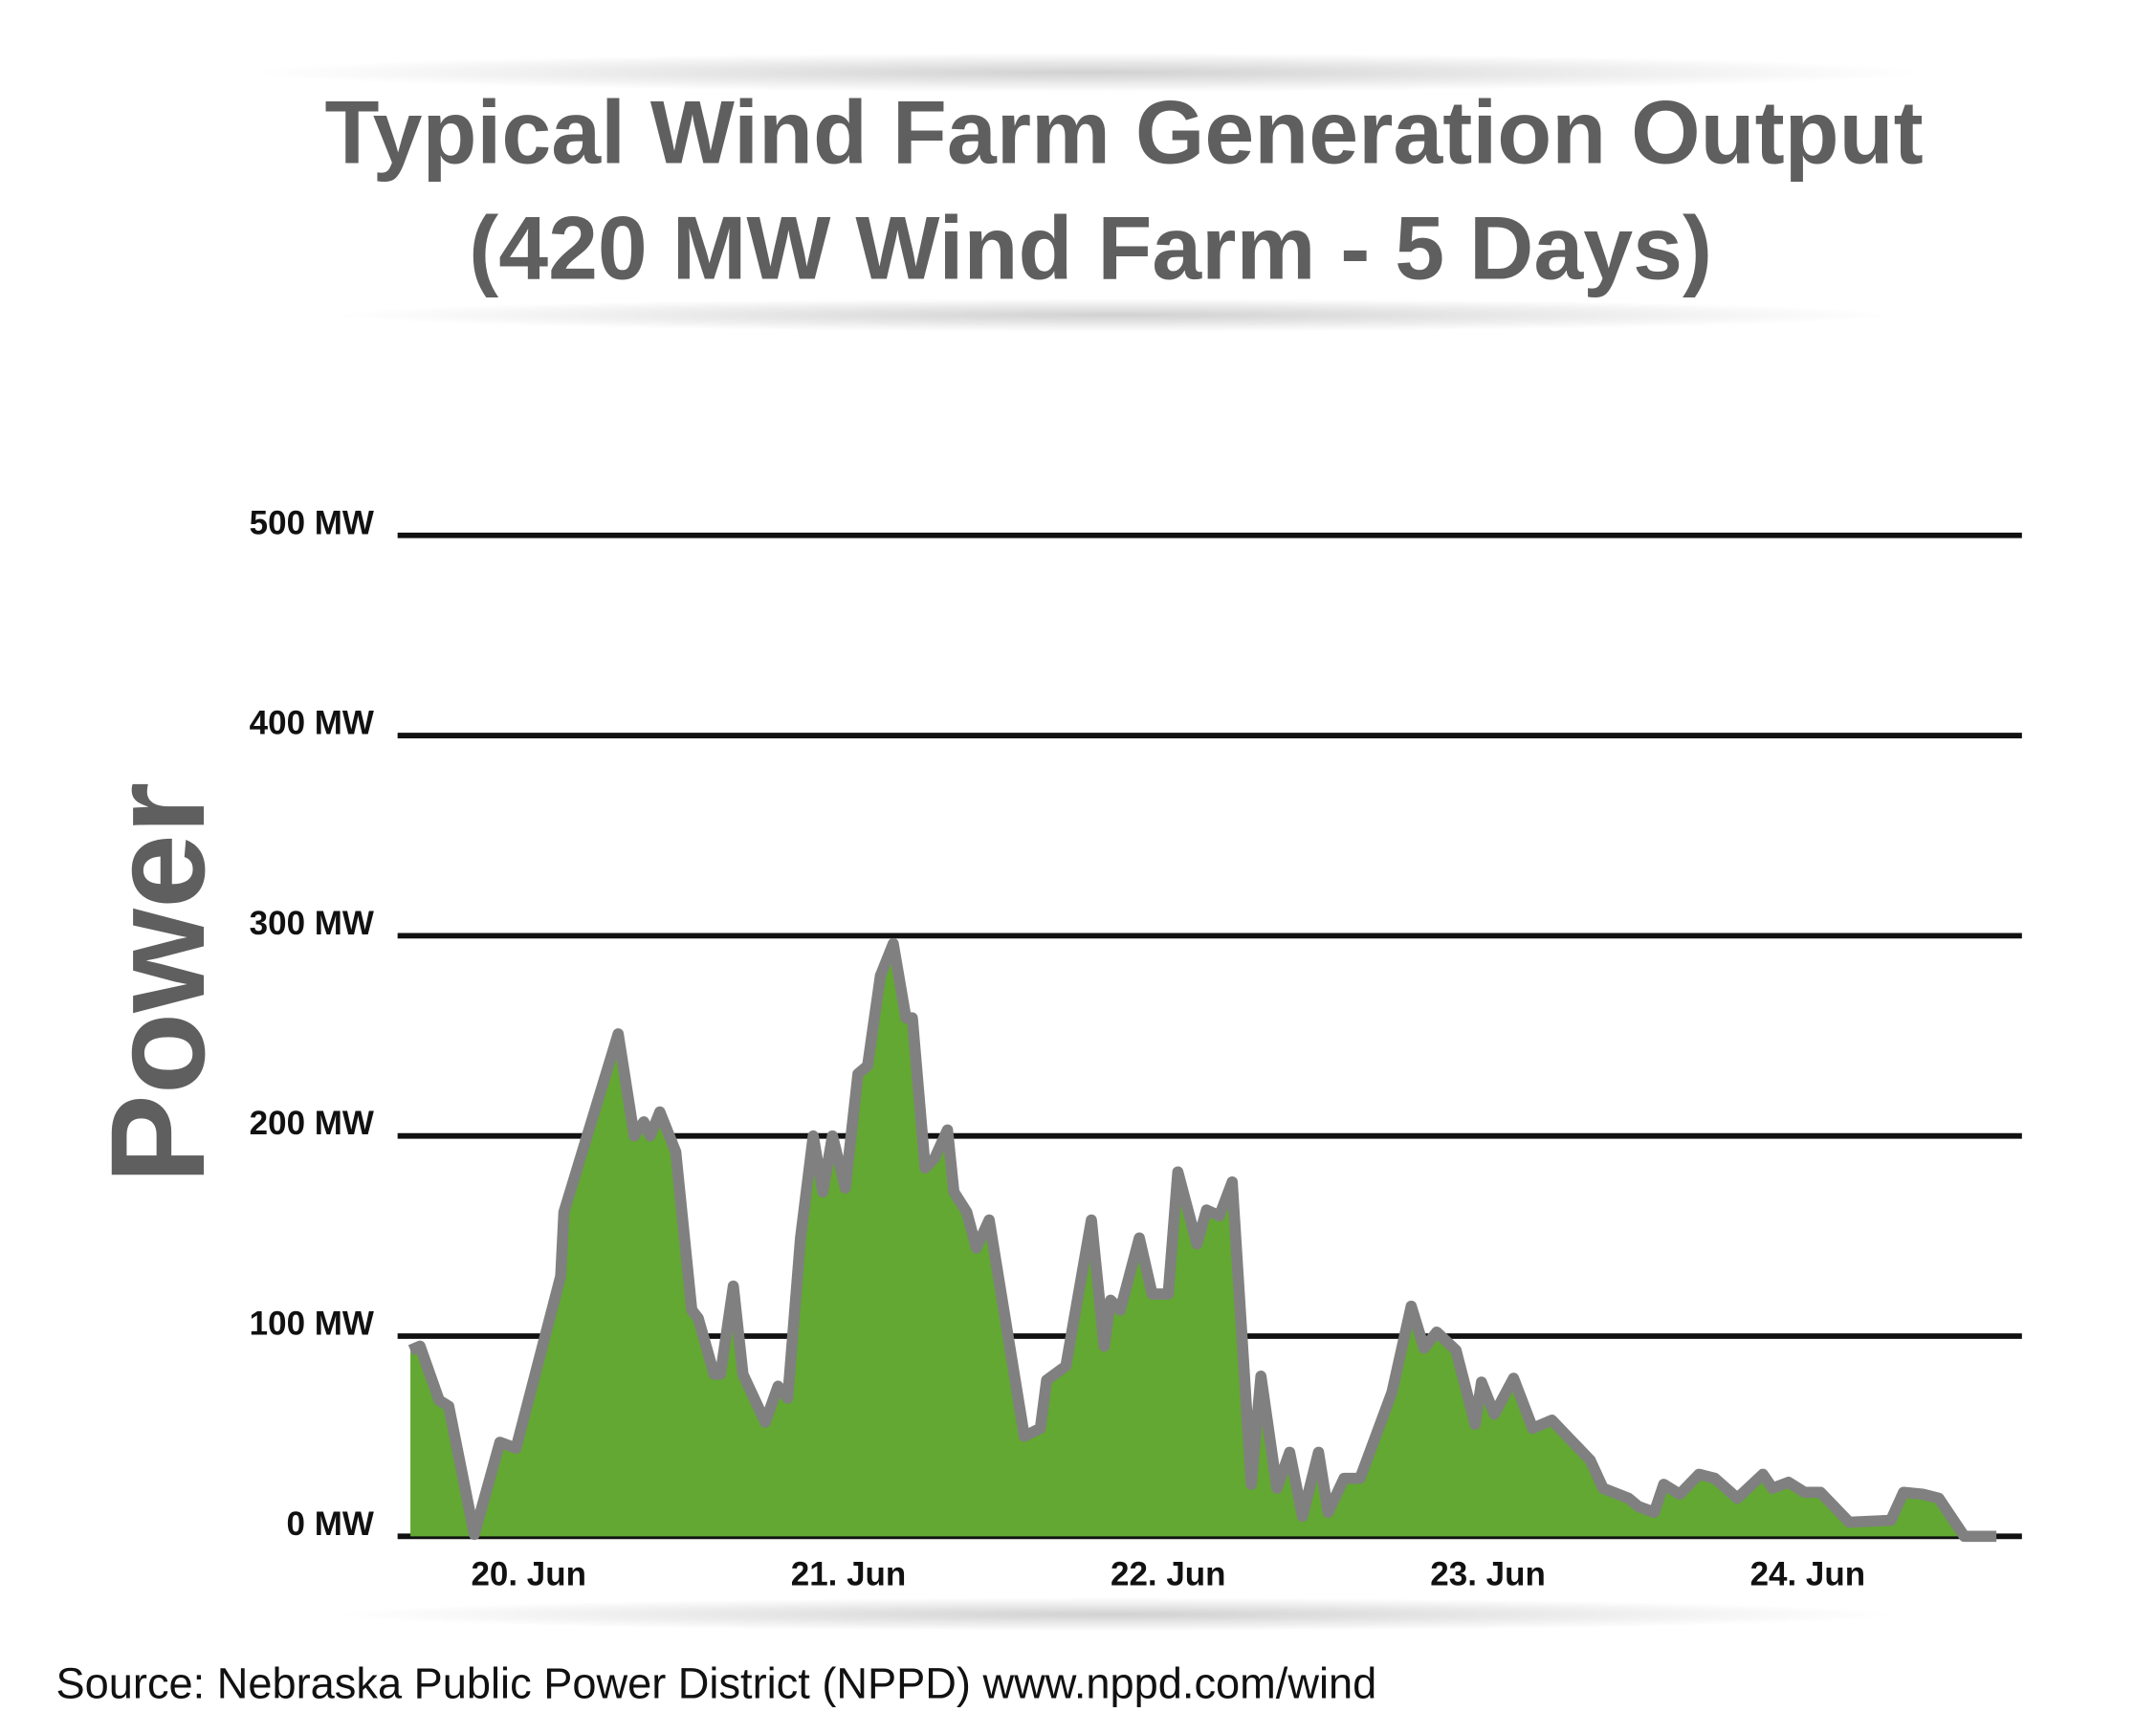 The image size is (2156, 1712). What do you see at coordinates (1168, 1573) in the screenshot?
I see `x-tick-label: 22. Jun` at bounding box center [1168, 1573].